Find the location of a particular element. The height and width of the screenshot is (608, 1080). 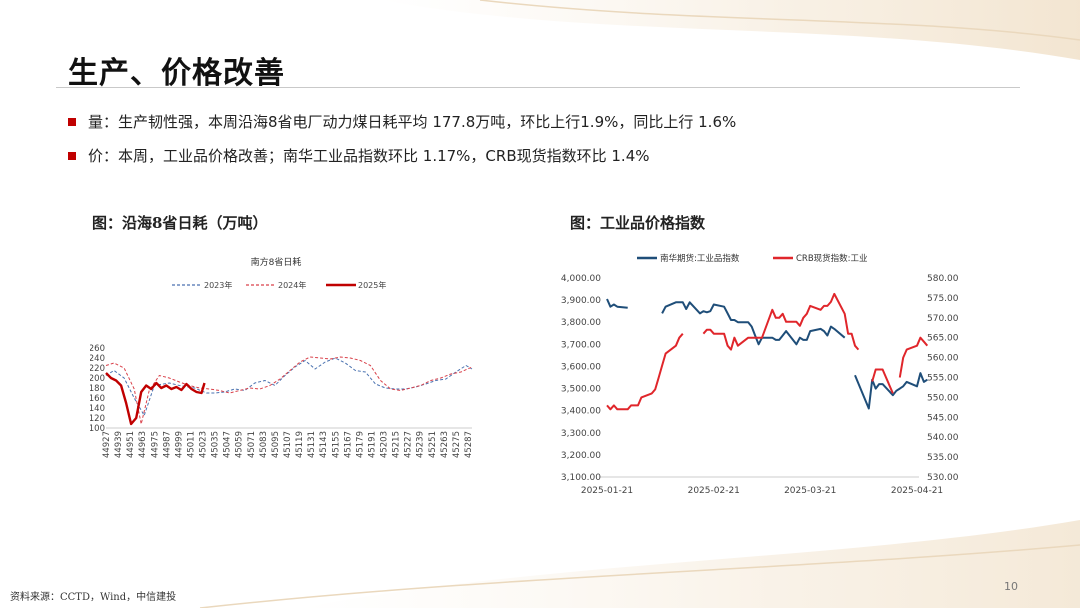

chart1-x-tick: 45071 is located at coordinates (252, 444).